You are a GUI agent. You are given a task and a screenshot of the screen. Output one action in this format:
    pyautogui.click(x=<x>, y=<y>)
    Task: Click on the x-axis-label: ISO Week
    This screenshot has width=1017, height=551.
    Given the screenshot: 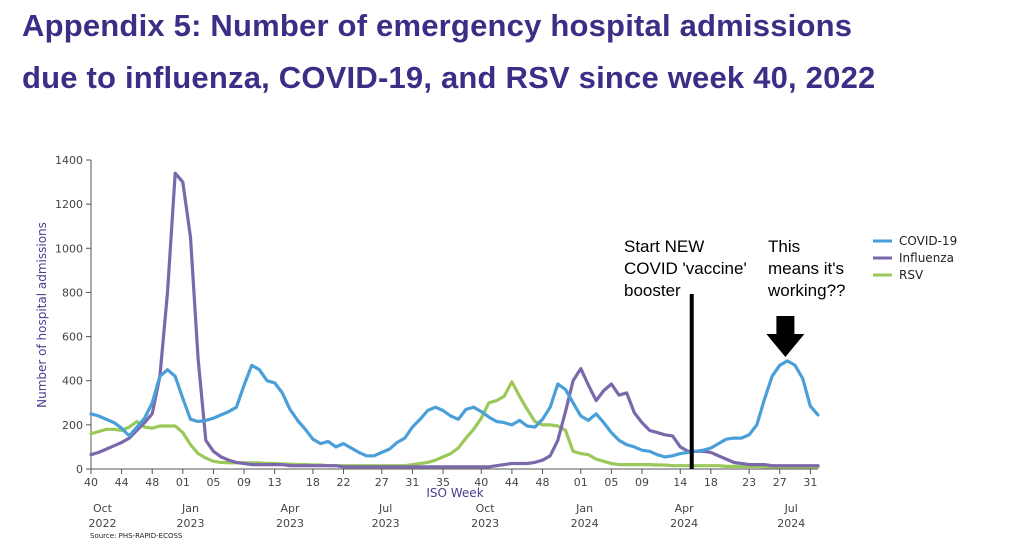 What is the action you would take?
    pyautogui.click(x=454, y=493)
    